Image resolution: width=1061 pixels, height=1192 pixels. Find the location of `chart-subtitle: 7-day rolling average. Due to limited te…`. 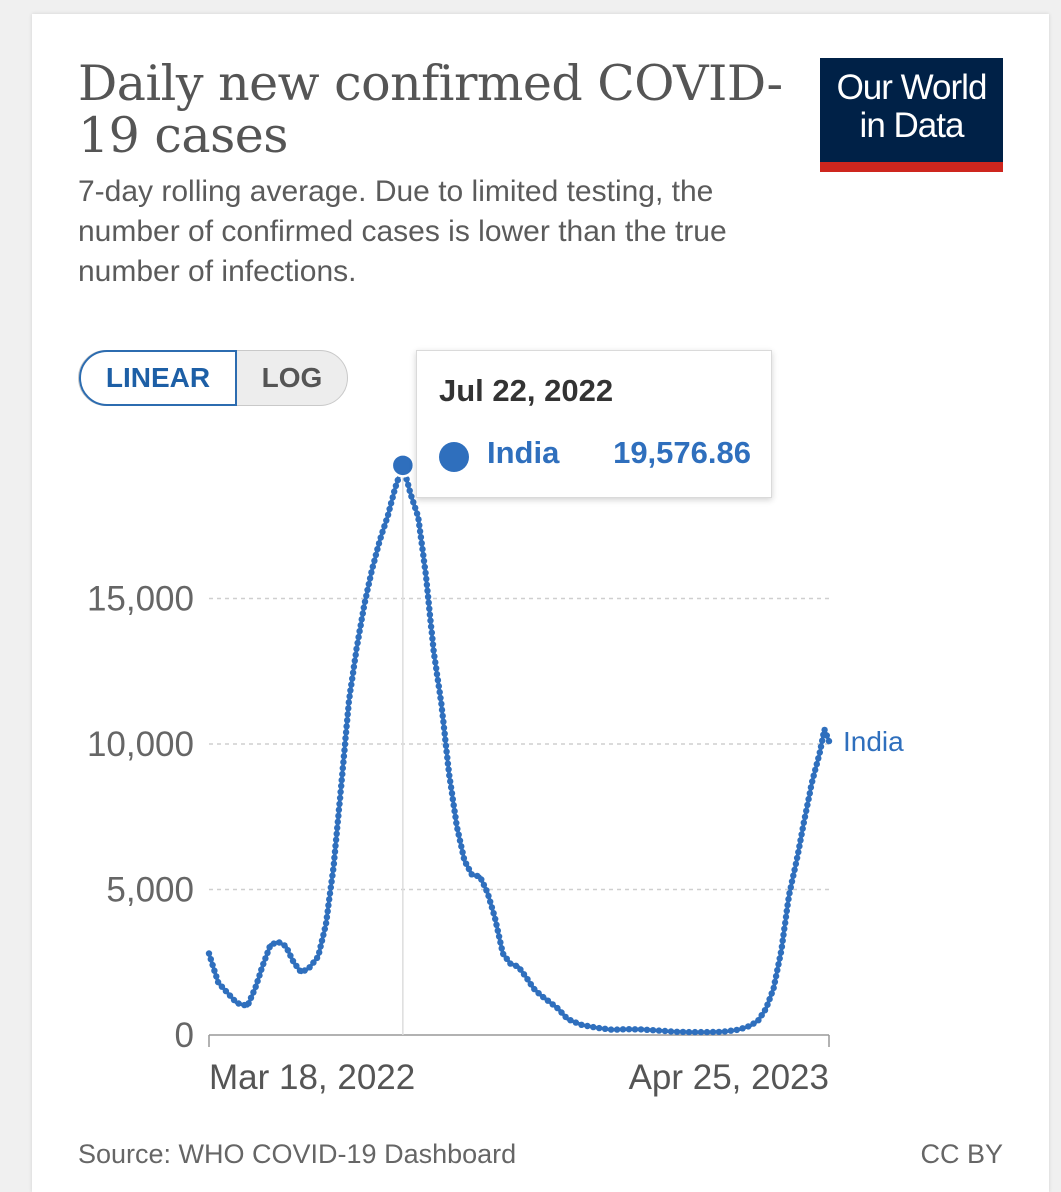

chart-subtitle: 7-day rolling average. Due to limited te… is located at coordinates (402, 231).